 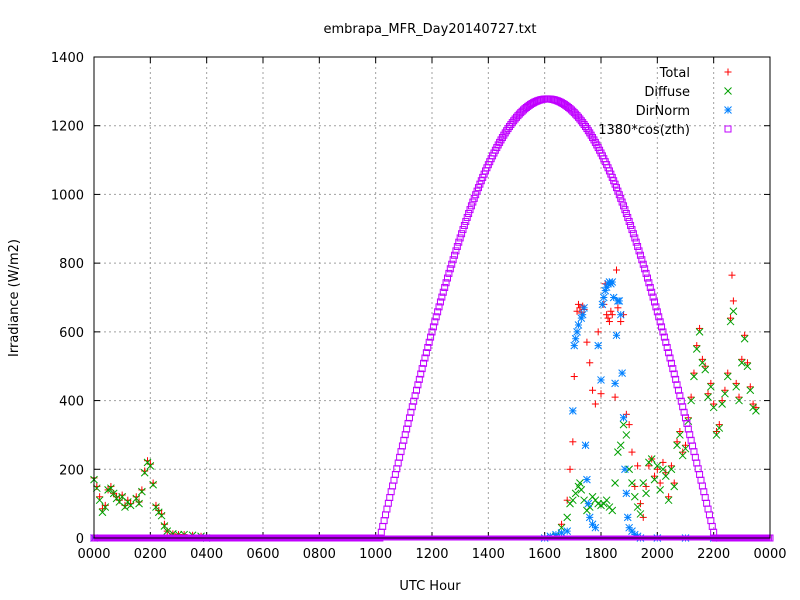 I want to click on legend-label: 1380*cos(zth), so click(x=644, y=130).